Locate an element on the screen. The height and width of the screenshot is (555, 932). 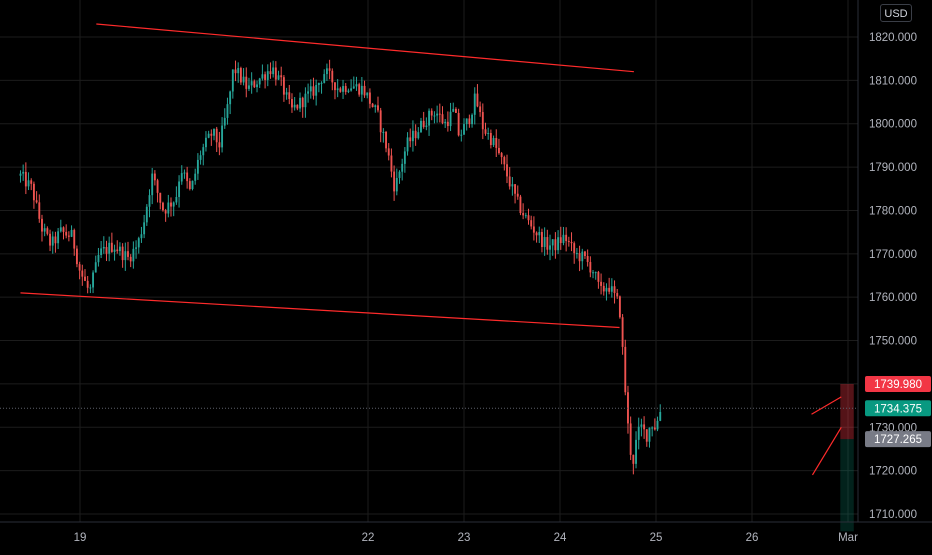
price-tick-label: 1710.000 is located at coordinates (893, 515).